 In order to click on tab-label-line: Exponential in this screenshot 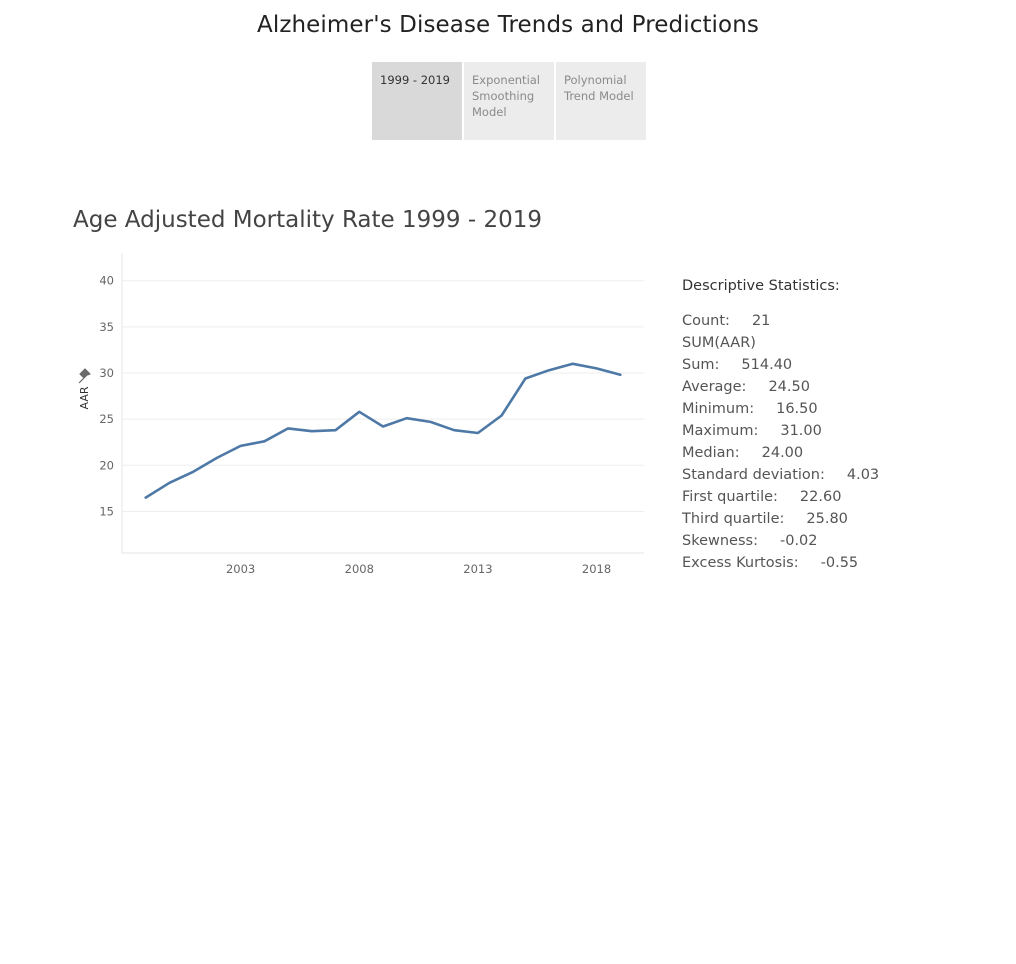, I will do `click(506, 80)`.